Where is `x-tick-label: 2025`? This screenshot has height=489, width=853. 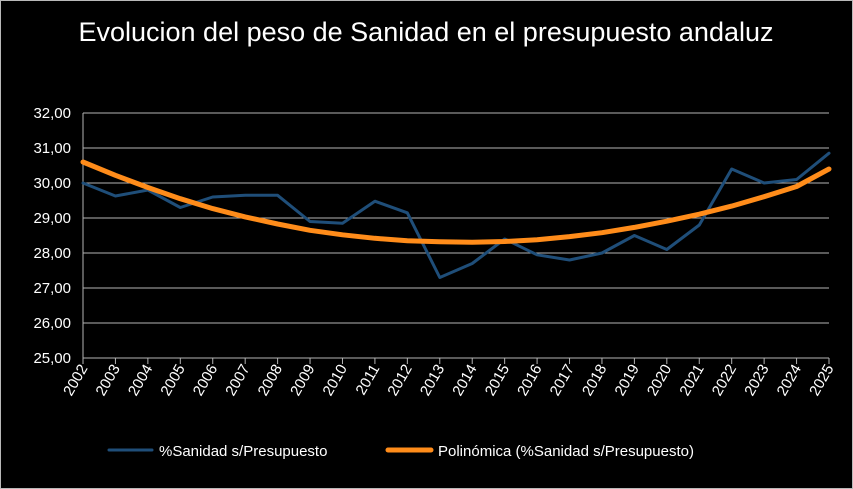 x-tick-label: 2025 is located at coordinates (821, 380).